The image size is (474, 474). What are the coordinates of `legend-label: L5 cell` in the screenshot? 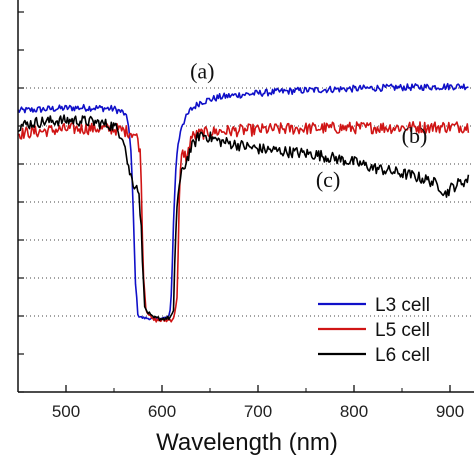 It's located at (402, 330).